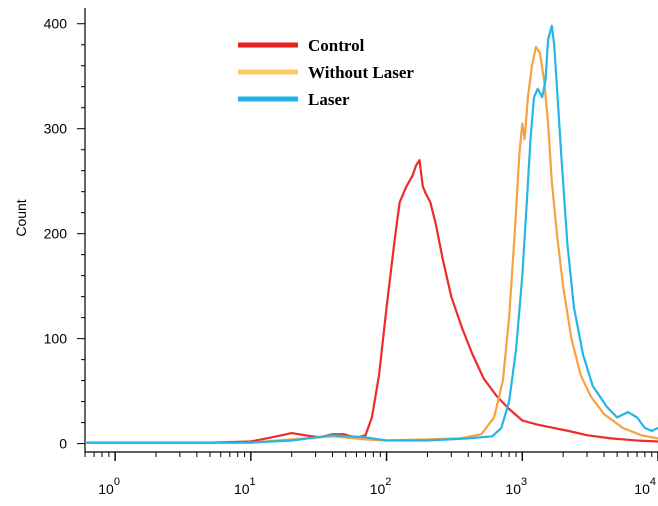  Describe the element at coordinates (56, 234) in the screenshot. I see `y-tick-label: 200` at that location.